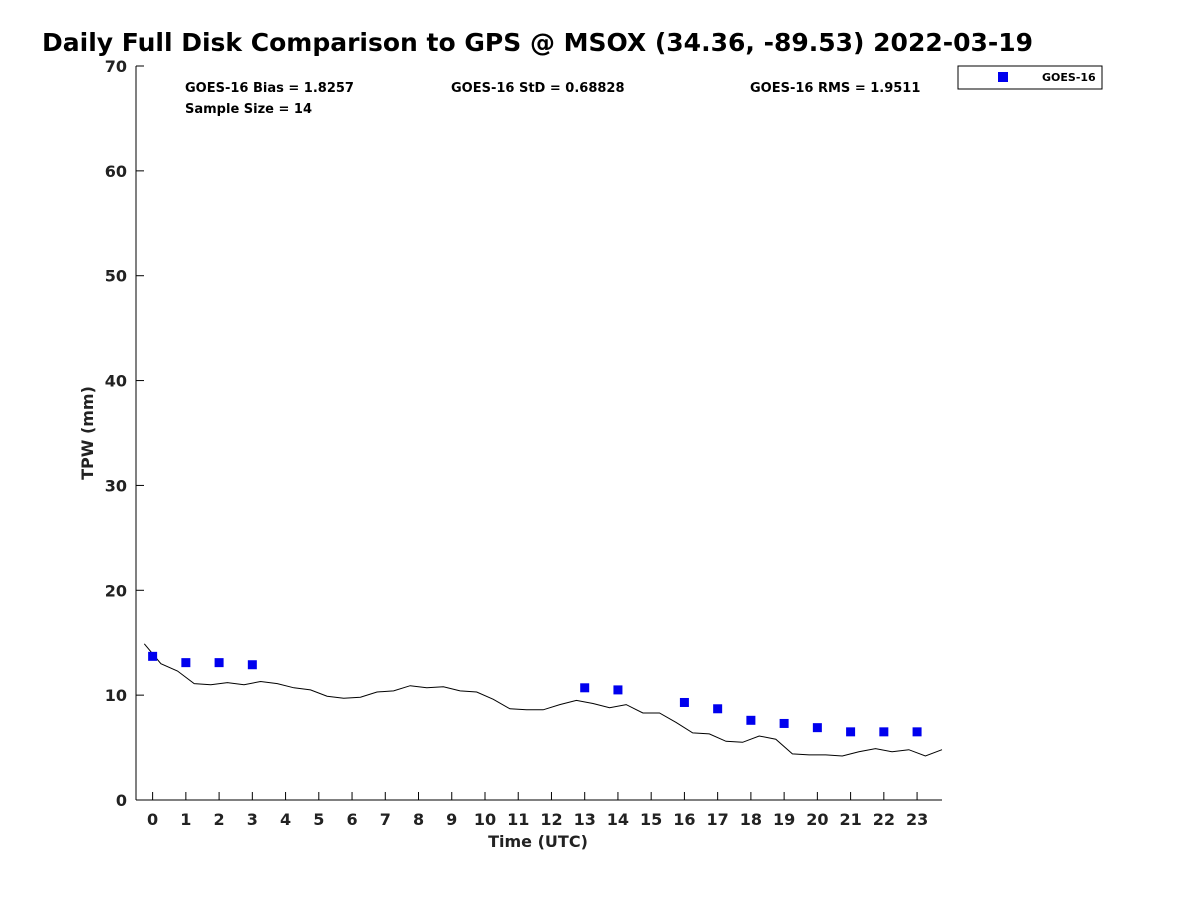 The image size is (1200, 900). I want to click on x-tick-label: 21, so click(850, 819).